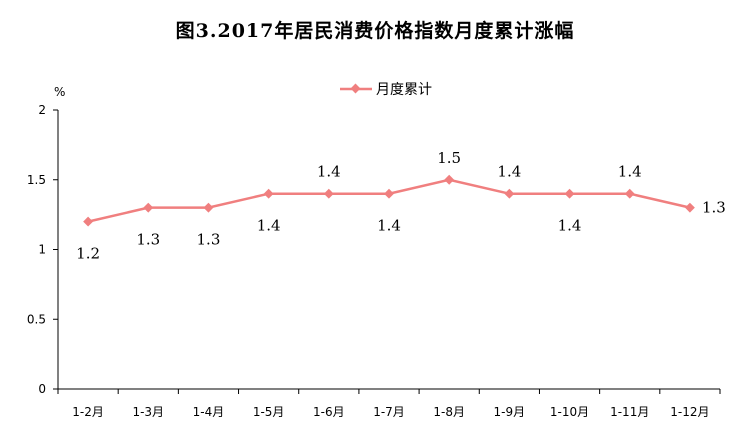  I want to click on x-tick-label: 1-11月, so click(629, 412).